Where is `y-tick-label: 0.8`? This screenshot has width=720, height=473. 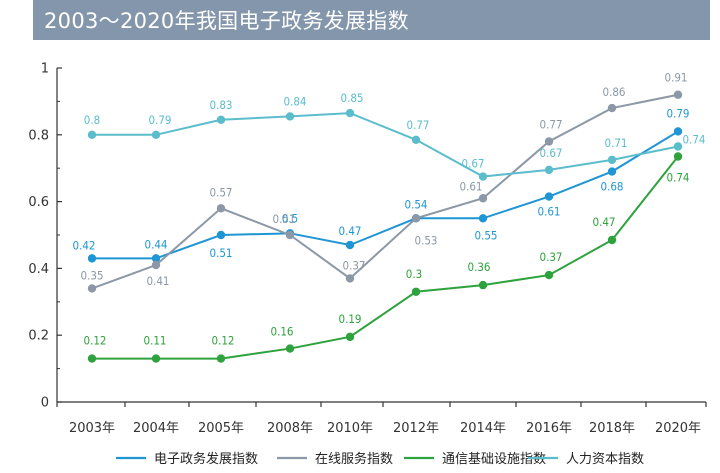
y-tick-label: 0.8 is located at coordinates (38, 135).